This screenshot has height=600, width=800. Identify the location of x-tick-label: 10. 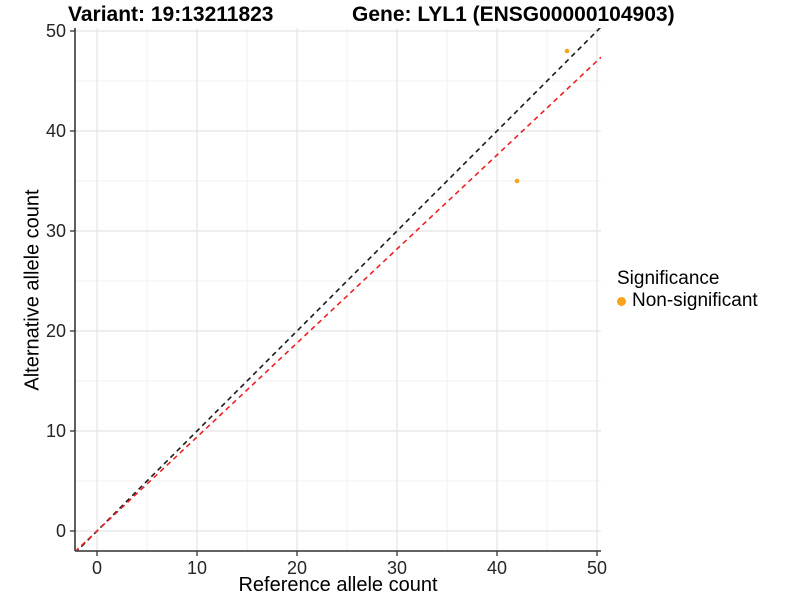
(197, 568).